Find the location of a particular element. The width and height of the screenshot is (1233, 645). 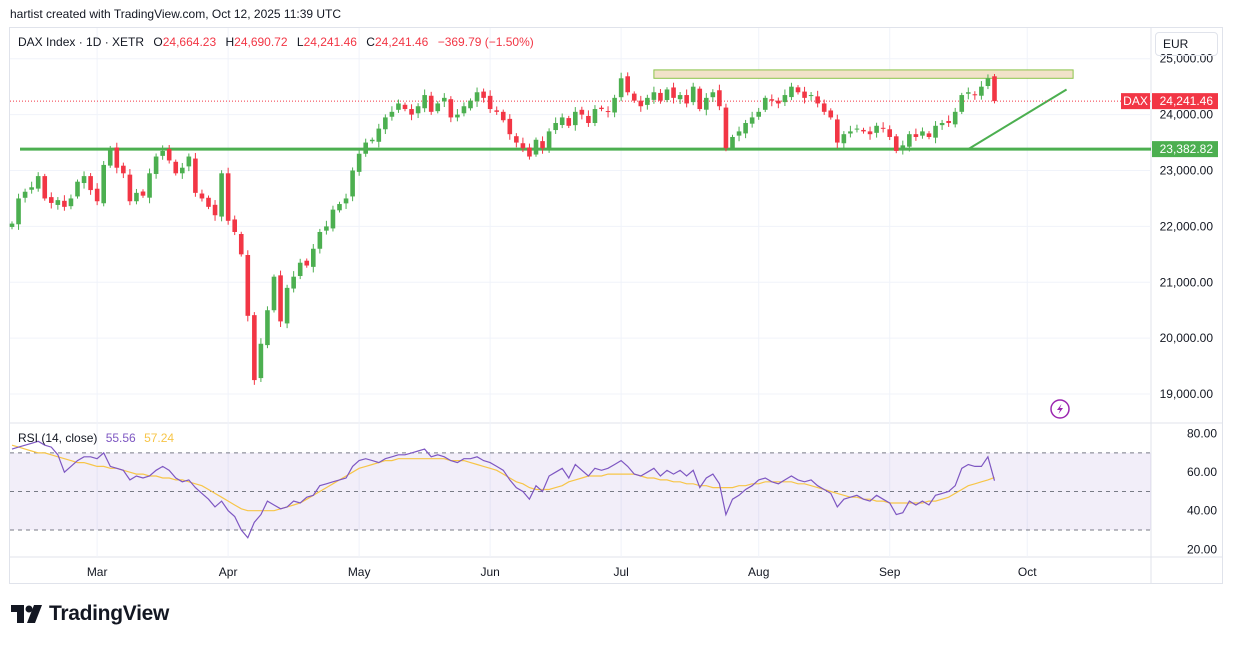

rising-trendline is located at coordinates (1017, 119).